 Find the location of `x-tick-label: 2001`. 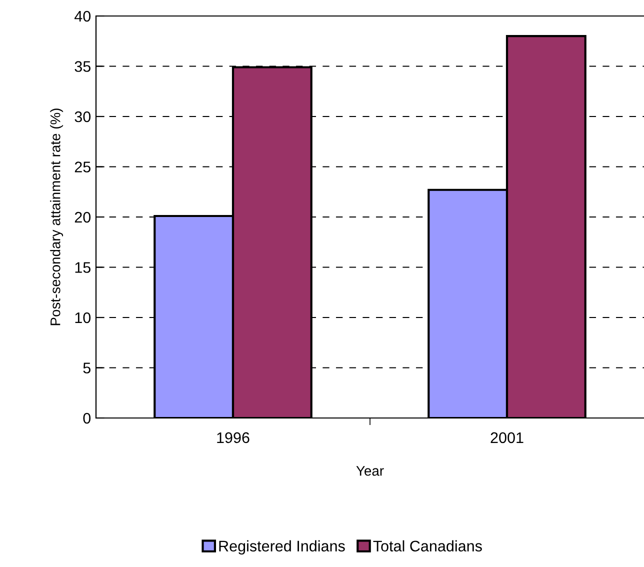

x-tick-label: 2001 is located at coordinates (507, 438).